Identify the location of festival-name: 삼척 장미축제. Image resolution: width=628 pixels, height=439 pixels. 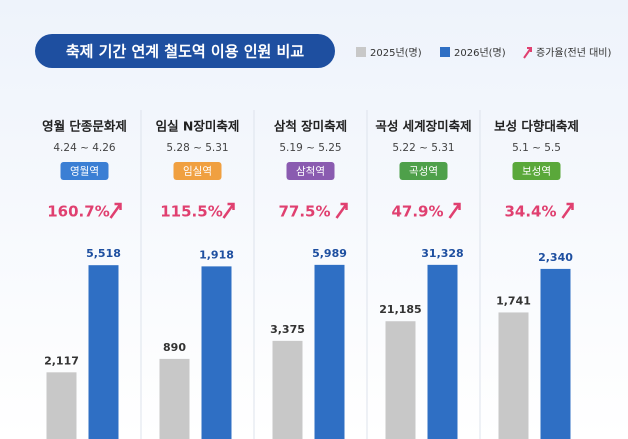
(310, 126).